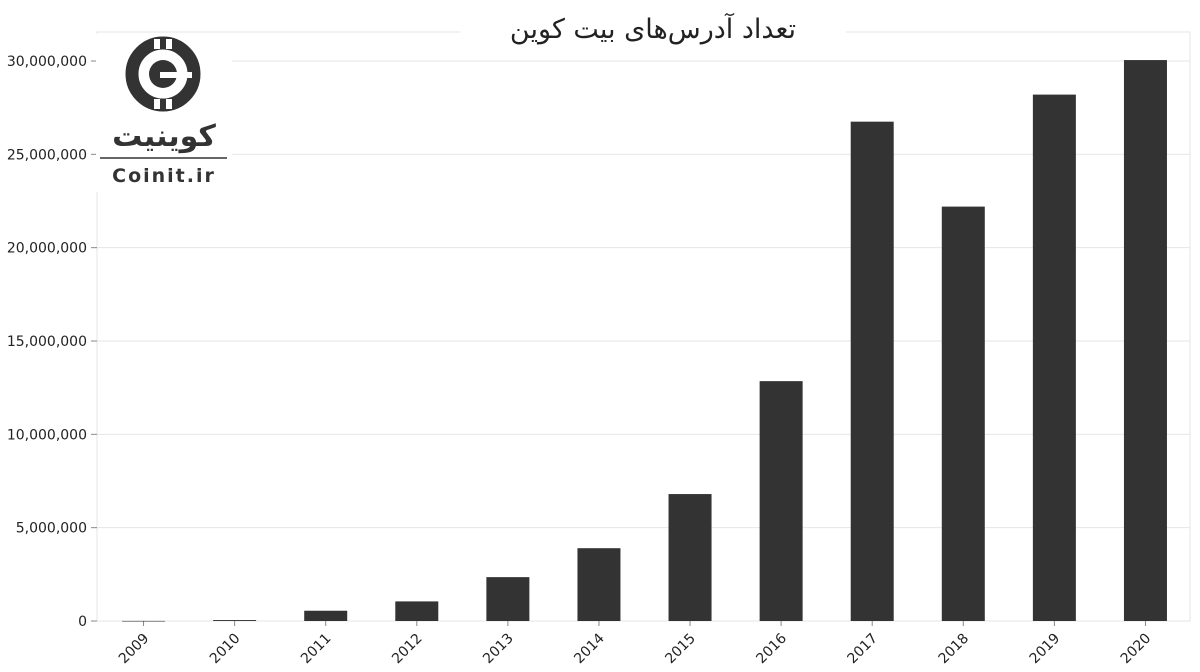 This screenshot has height=672, width=1200. Describe the element at coordinates (863, 649) in the screenshot. I see `x-tick-label: 2017` at that location.